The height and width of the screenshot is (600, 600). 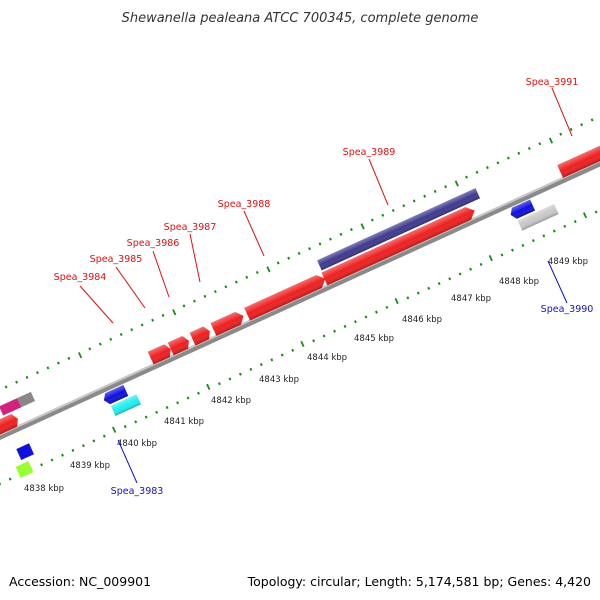 What do you see at coordinates (80, 581) in the screenshot?
I see `accession-text: Accession: NC_009901` at bounding box center [80, 581].